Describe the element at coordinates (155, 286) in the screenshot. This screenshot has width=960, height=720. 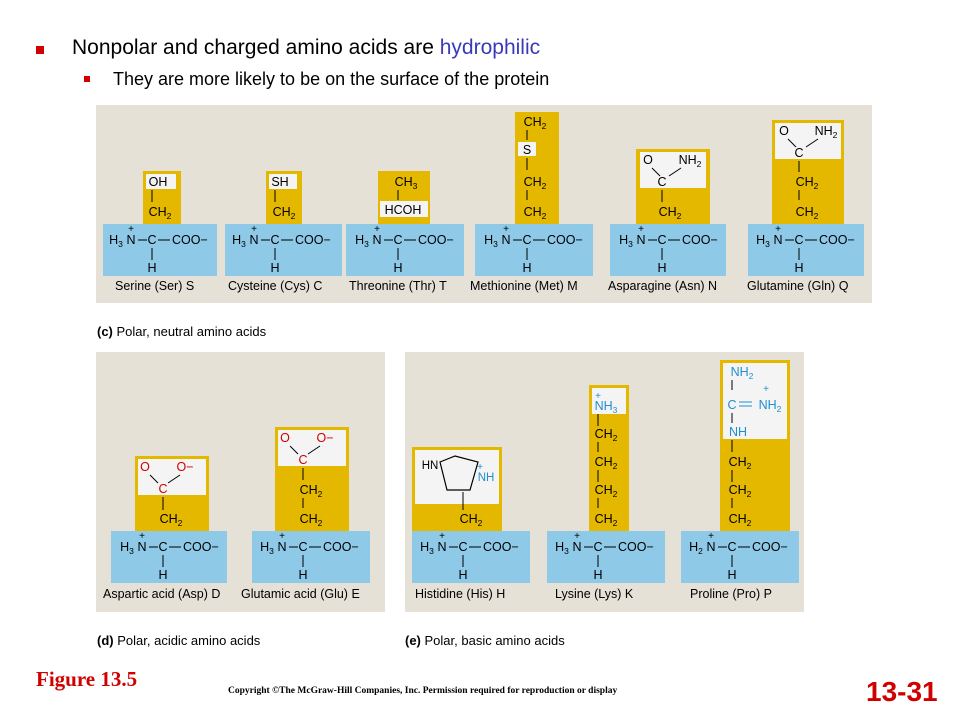
I see `caption-serine: Serine (Ser) S` at that location.